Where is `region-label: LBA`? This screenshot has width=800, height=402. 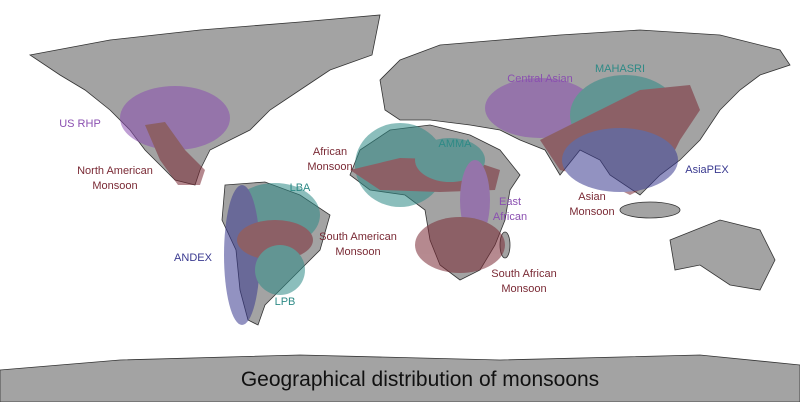
region-label: LBA is located at coordinates (300, 188).